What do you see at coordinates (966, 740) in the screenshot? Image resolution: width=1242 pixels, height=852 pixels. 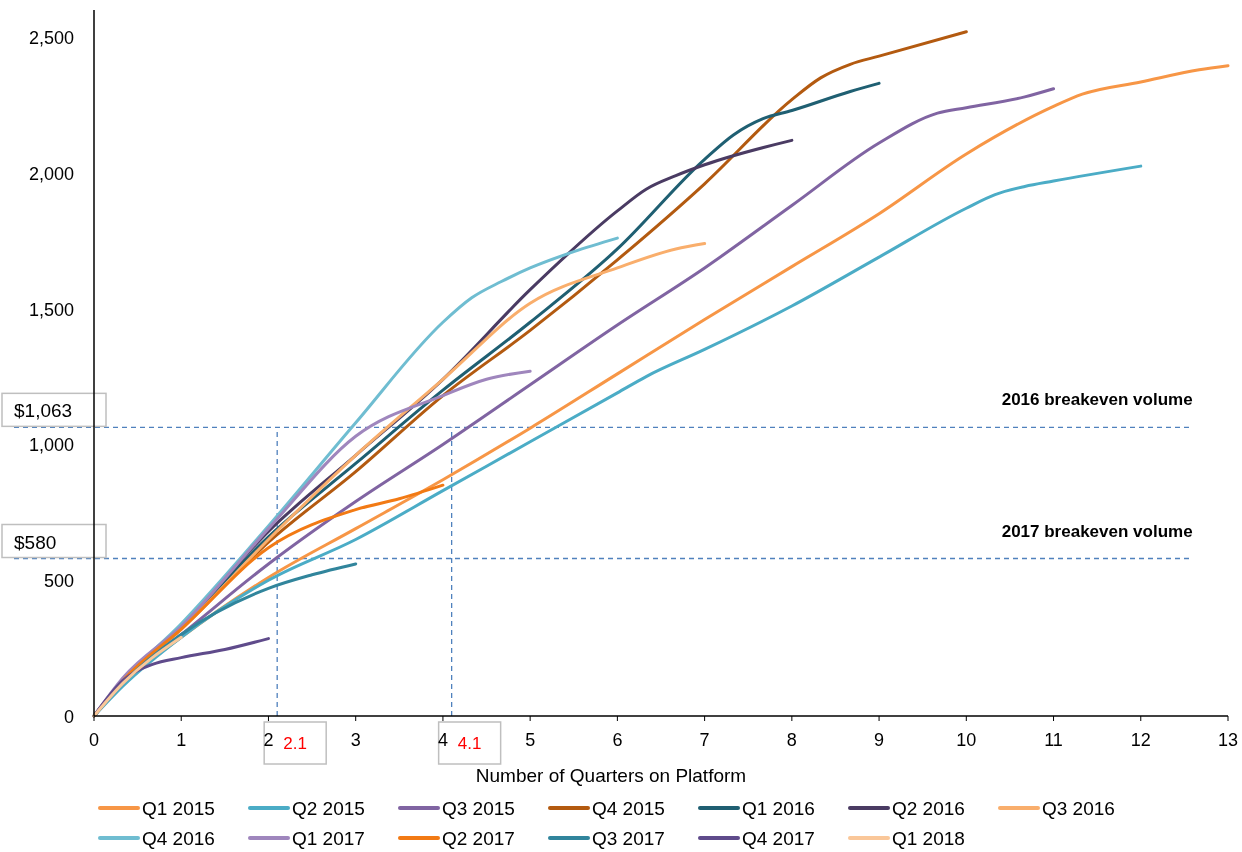 I see `x-tick-label: 10` at bounding box center [966, 740].